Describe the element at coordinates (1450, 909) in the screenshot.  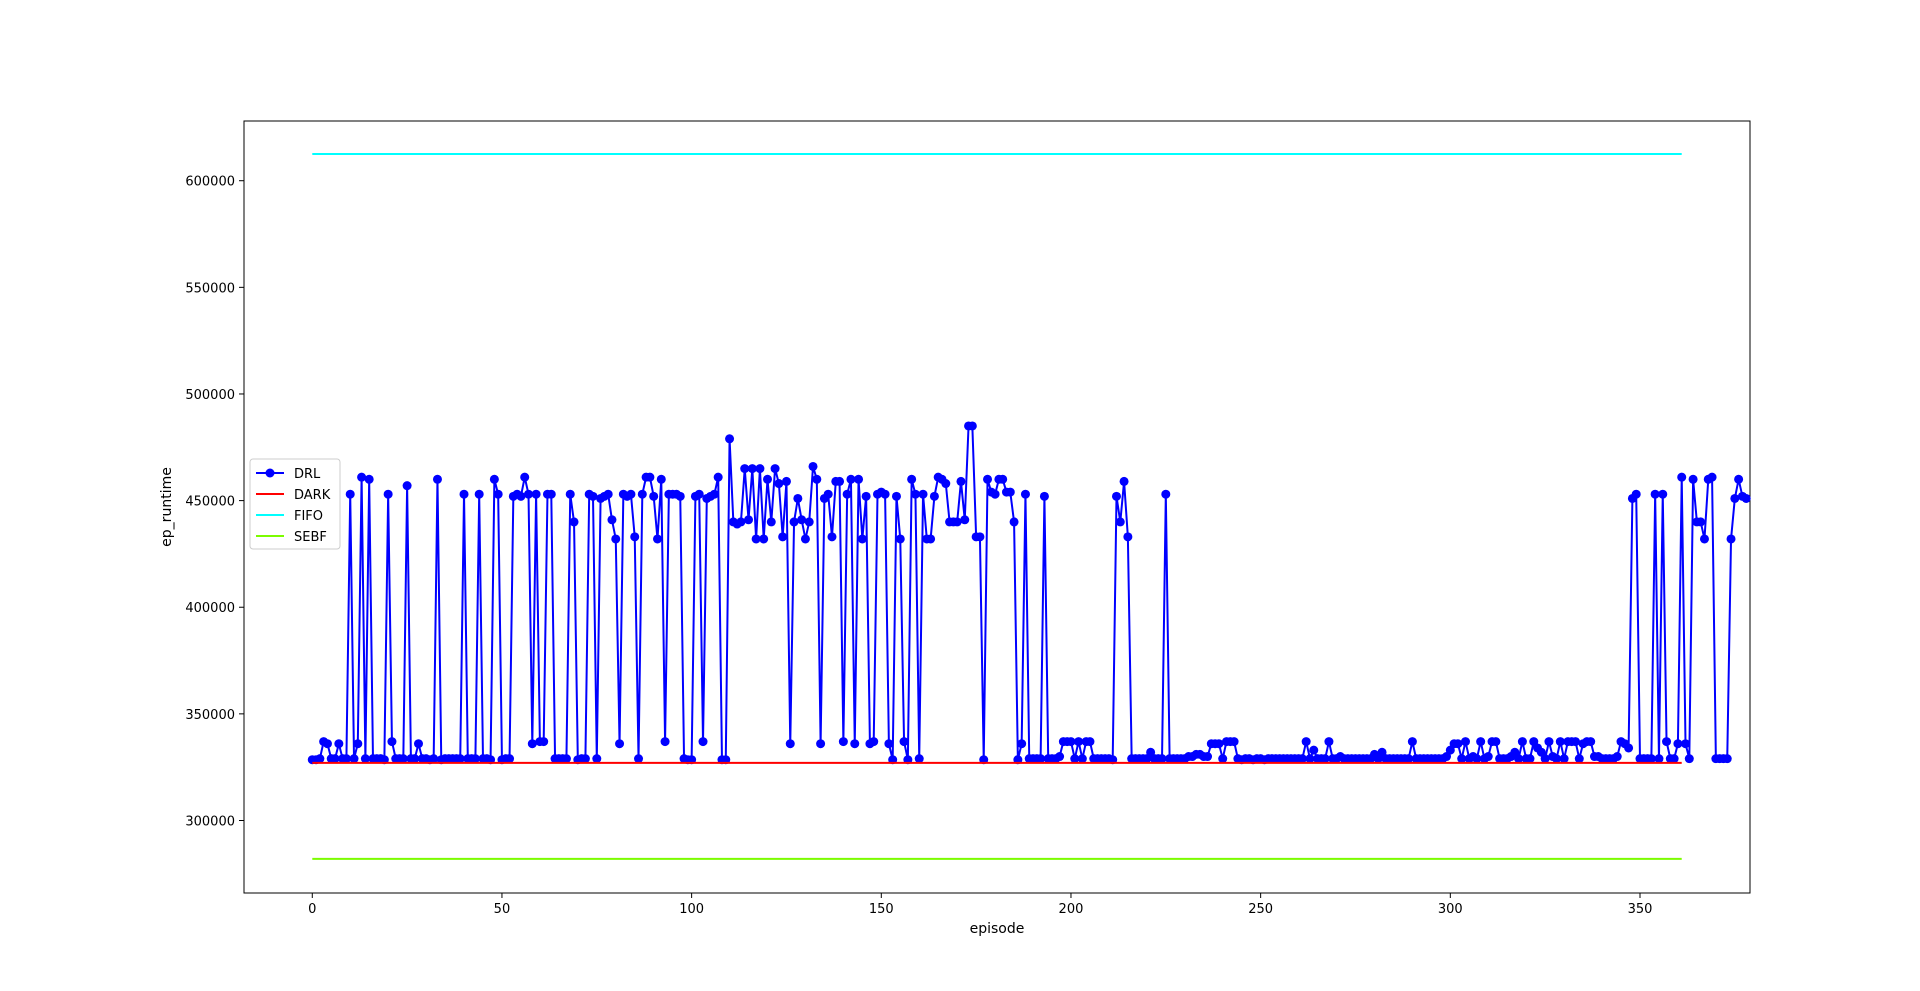
I see `x-tick-label: 300` at that location.